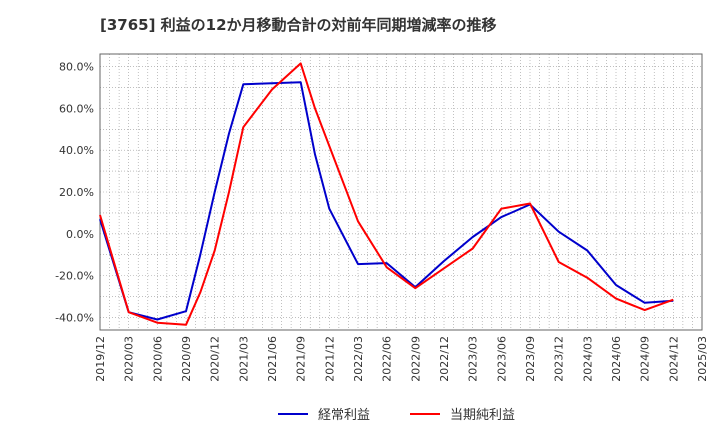  Describe the element at coordinates (501, 359) in the screenshot. I see `x-tick-label: 2023/06` at that location.